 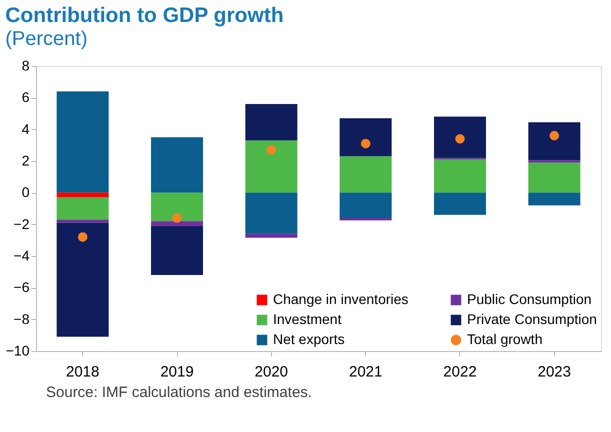 I want to click on chart-title: Contribution to GDP growth, so click(x=144, y=15).